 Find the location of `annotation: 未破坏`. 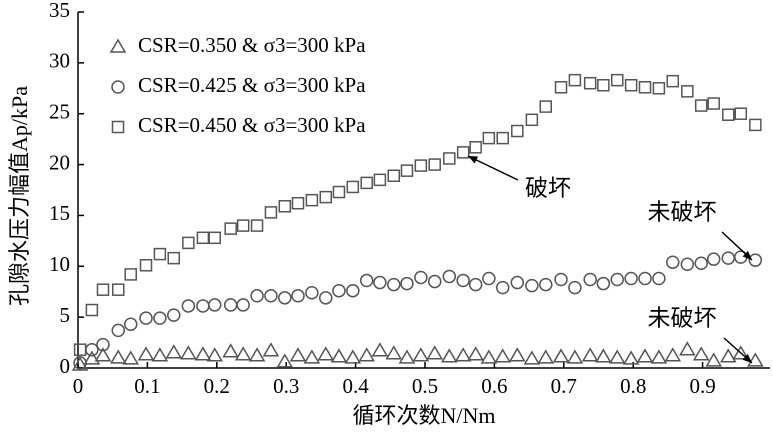

annotation: 未破坏 is located at coordinates (682, 211).